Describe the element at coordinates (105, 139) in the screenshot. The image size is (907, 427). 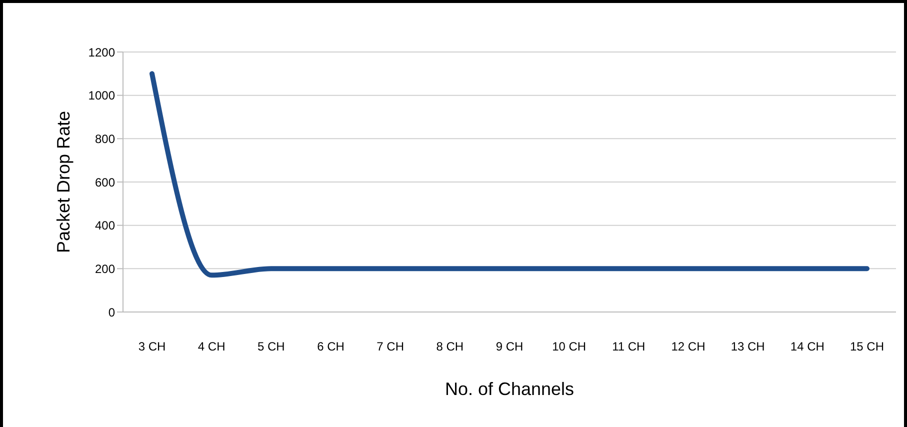
I see `y-tick-label: 800` at that location.